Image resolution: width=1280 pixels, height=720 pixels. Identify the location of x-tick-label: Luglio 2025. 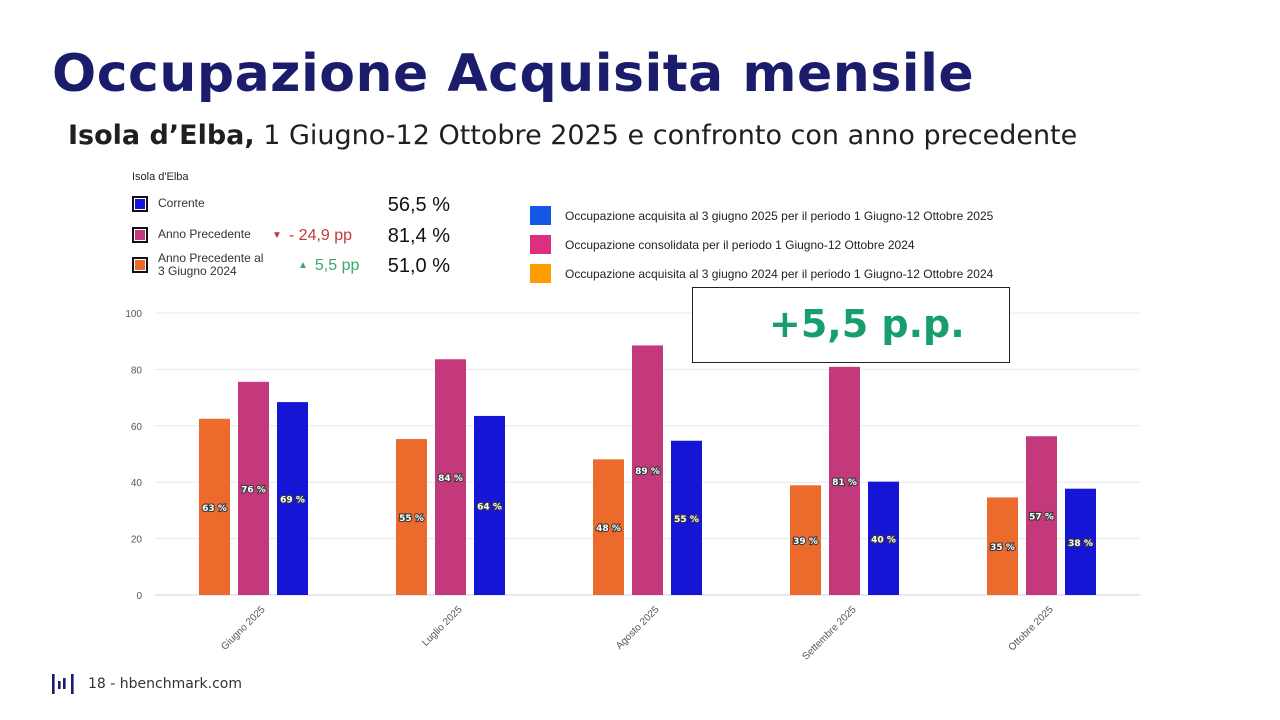
(442, 626).